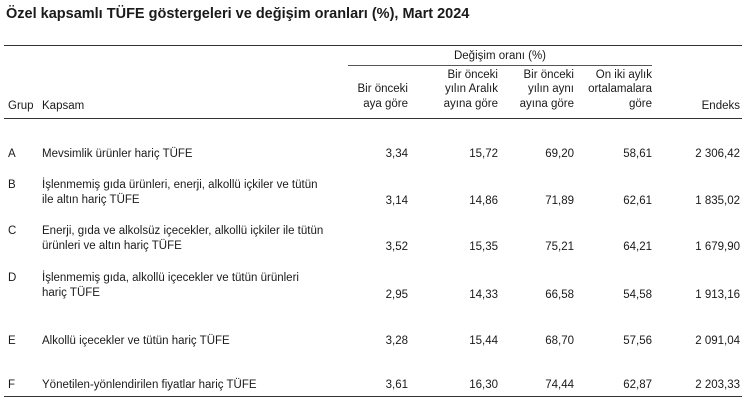 The height and width of the screenshot is (408, 748). I want to click on row-kapsam: Mevsimlik ürünler hariç TÜFE, so click(117, 154).